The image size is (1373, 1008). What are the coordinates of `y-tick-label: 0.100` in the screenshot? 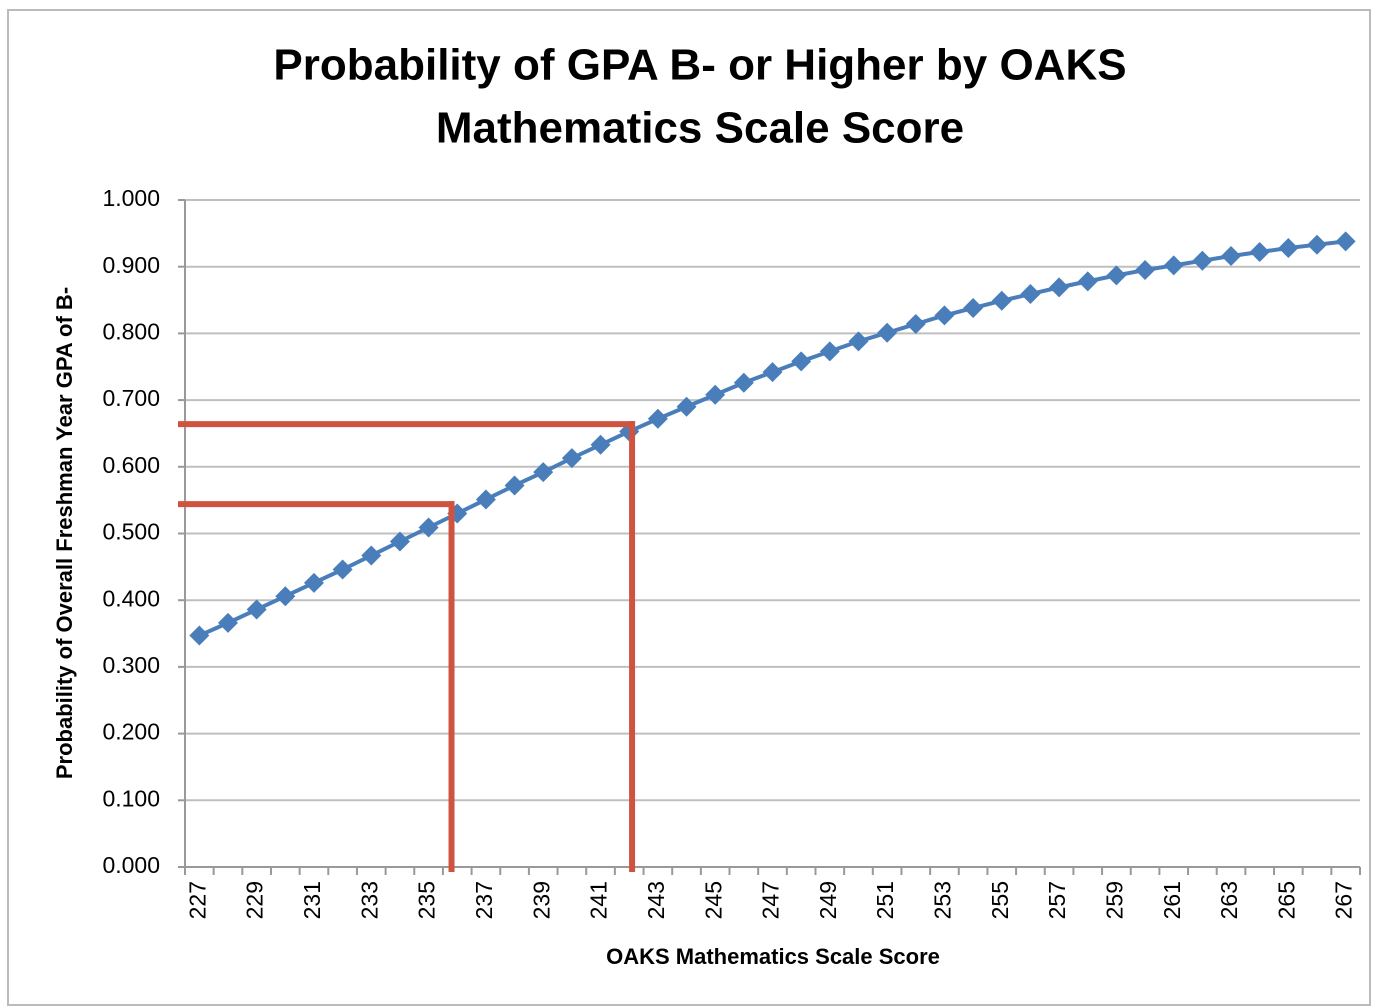 It's located at (131, 798).